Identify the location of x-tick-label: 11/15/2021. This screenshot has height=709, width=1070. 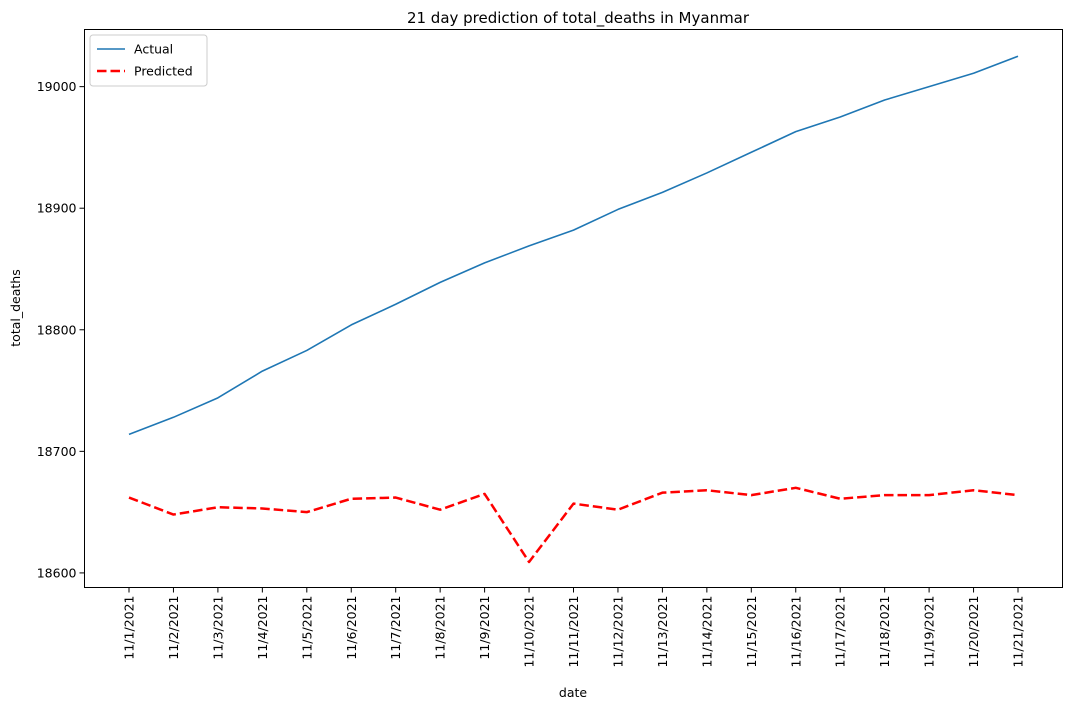
(751, 632).